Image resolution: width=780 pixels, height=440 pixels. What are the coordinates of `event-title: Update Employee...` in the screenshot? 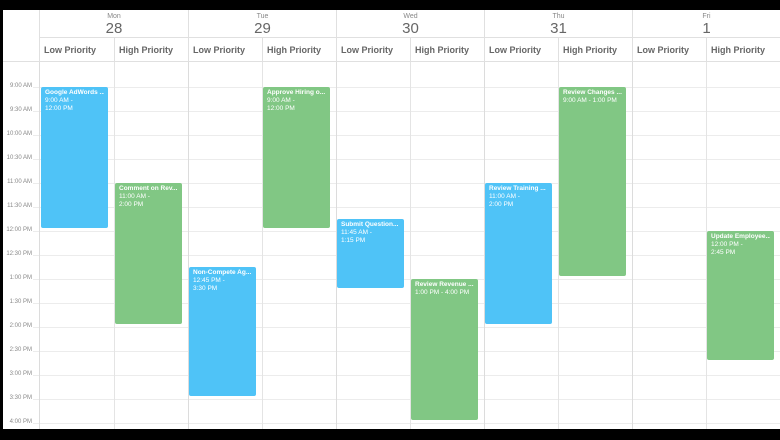 It's located at (740, 236).